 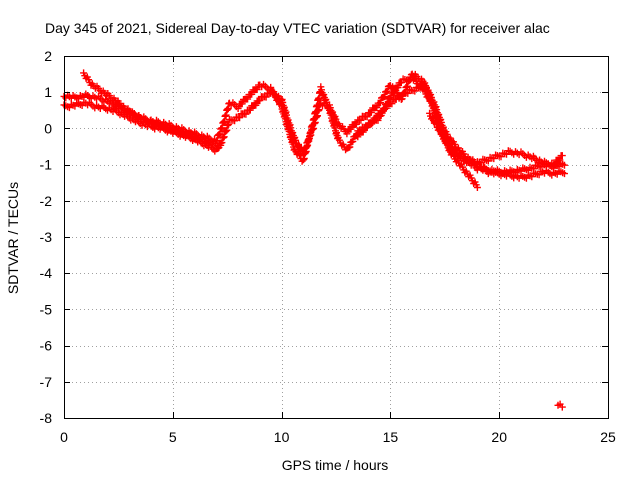 I want to click on x-tick-label: 25, so click(x=608, y=437).